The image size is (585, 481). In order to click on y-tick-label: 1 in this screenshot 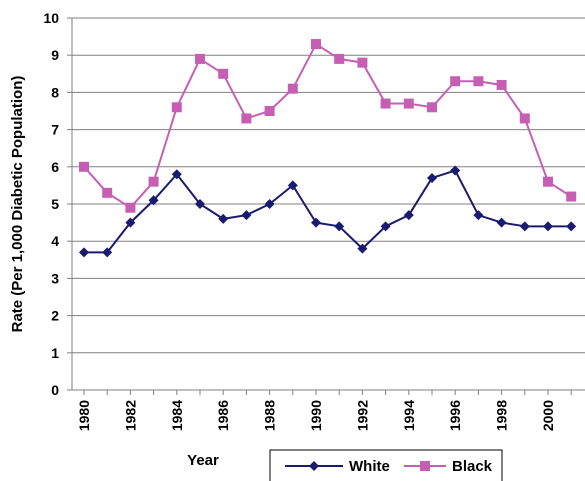, I will do `click(55, 353)`.